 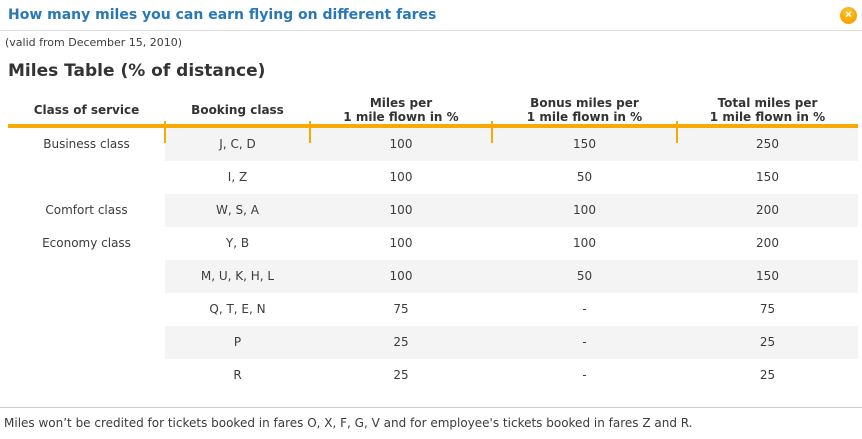 What do you see at coordinates (431, 30) in the screenshot?
I see `header-divider` at bounding box center [431, 30].